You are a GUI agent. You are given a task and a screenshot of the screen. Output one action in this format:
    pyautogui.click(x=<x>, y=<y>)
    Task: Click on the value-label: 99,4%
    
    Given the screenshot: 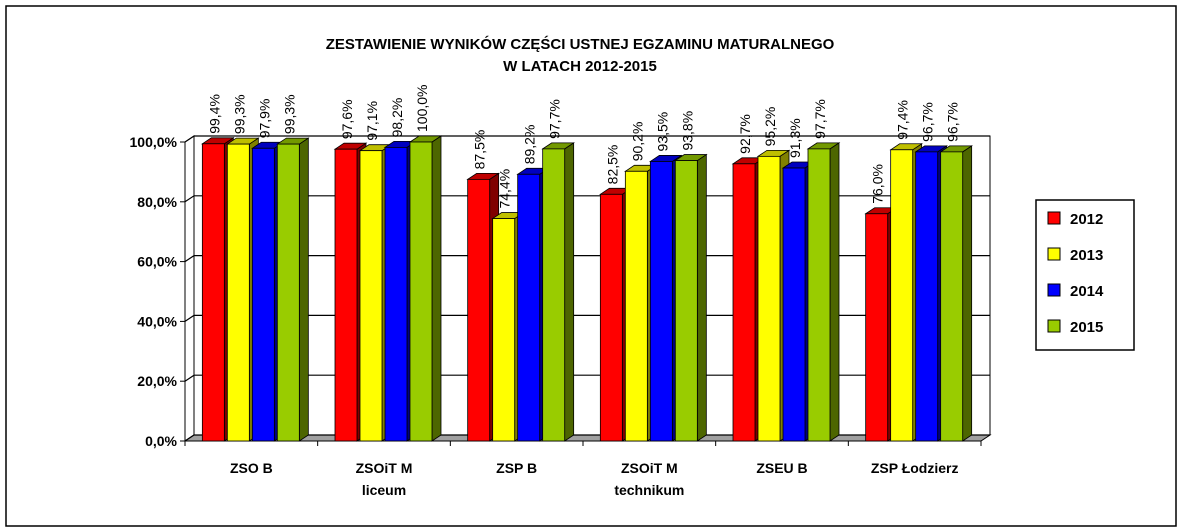 What is the action you would take?
    pyautogui.click(x=214, y=114)
    